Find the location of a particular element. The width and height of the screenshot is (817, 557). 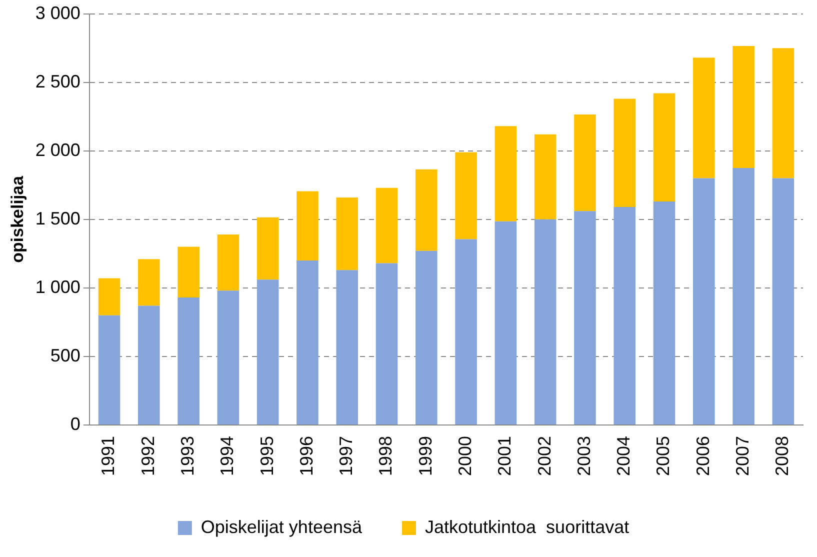

x-tick-label: 2002 is located at coordinates (544, 456).